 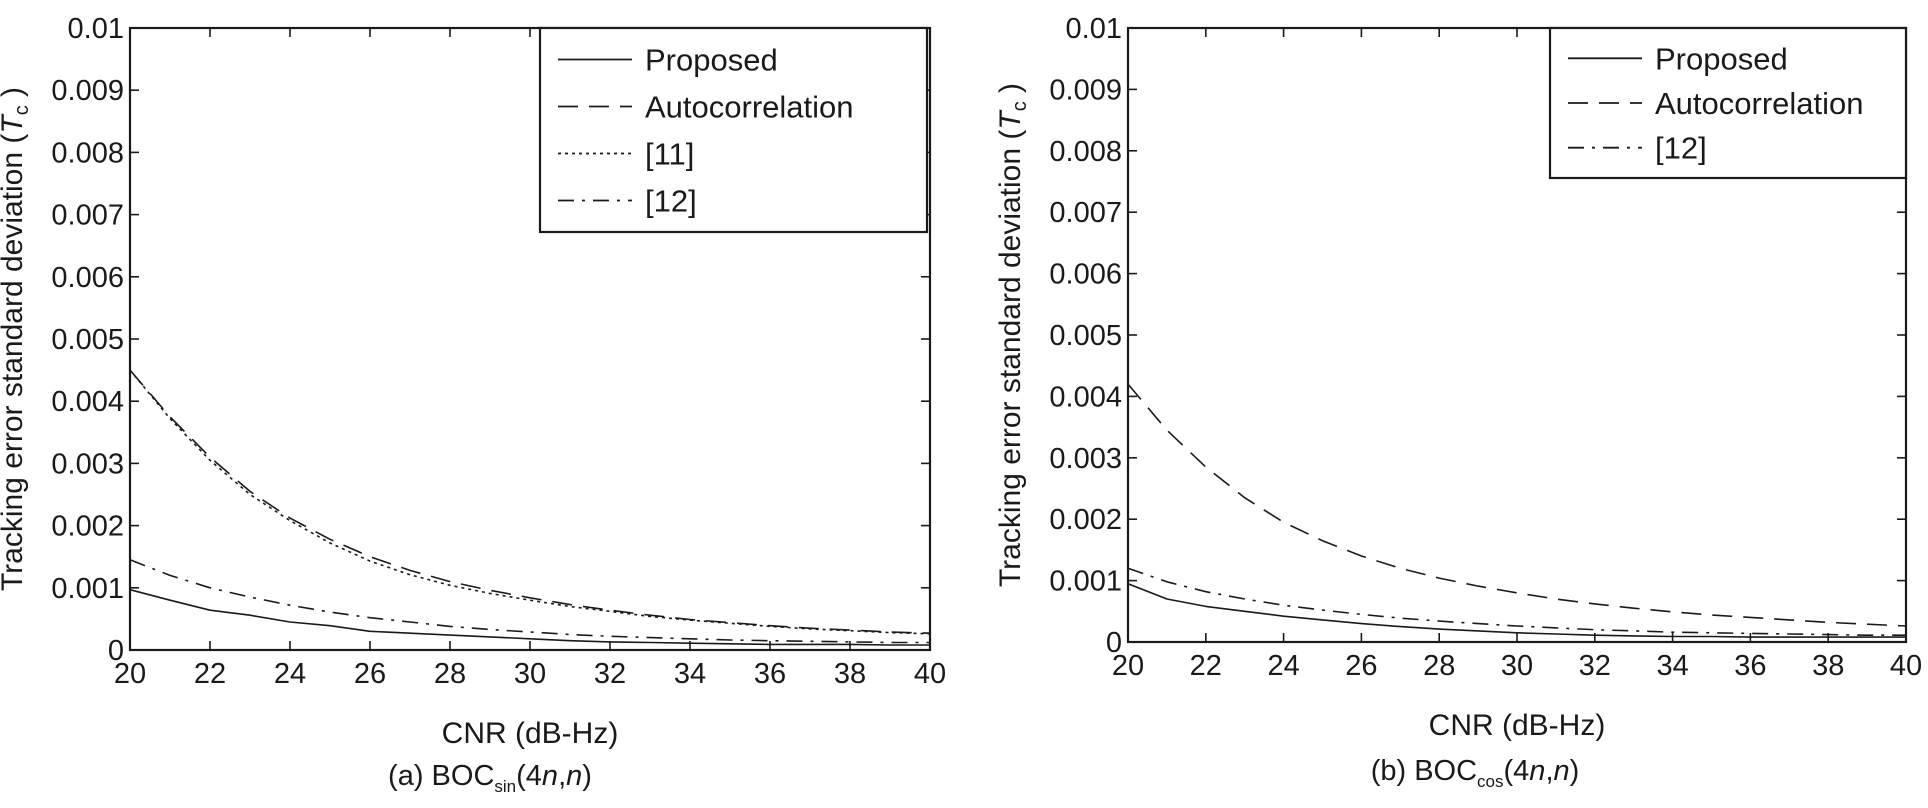 I want to click on figure-caption: (a) BOCsin(4n,n), so click(x=490, y=778).